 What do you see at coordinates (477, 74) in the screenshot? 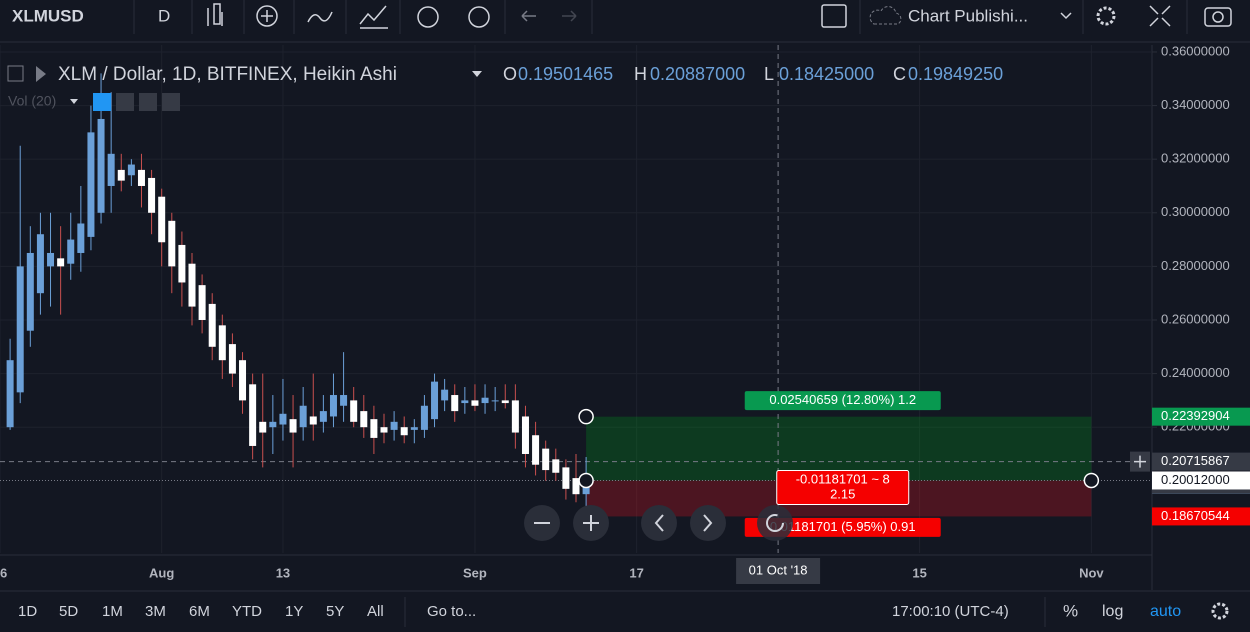
I see `legend-dropdown` at bounding box center [477, 74].